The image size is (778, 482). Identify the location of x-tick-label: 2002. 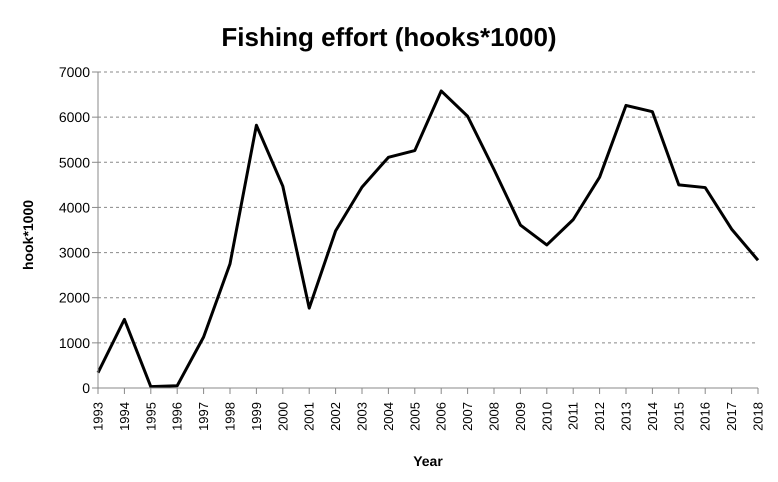
(336, 416).